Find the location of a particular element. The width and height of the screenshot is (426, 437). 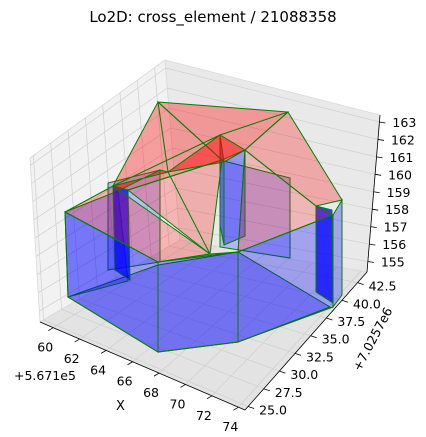

z-tick-label: 161 is located at coordinates (402, 157).